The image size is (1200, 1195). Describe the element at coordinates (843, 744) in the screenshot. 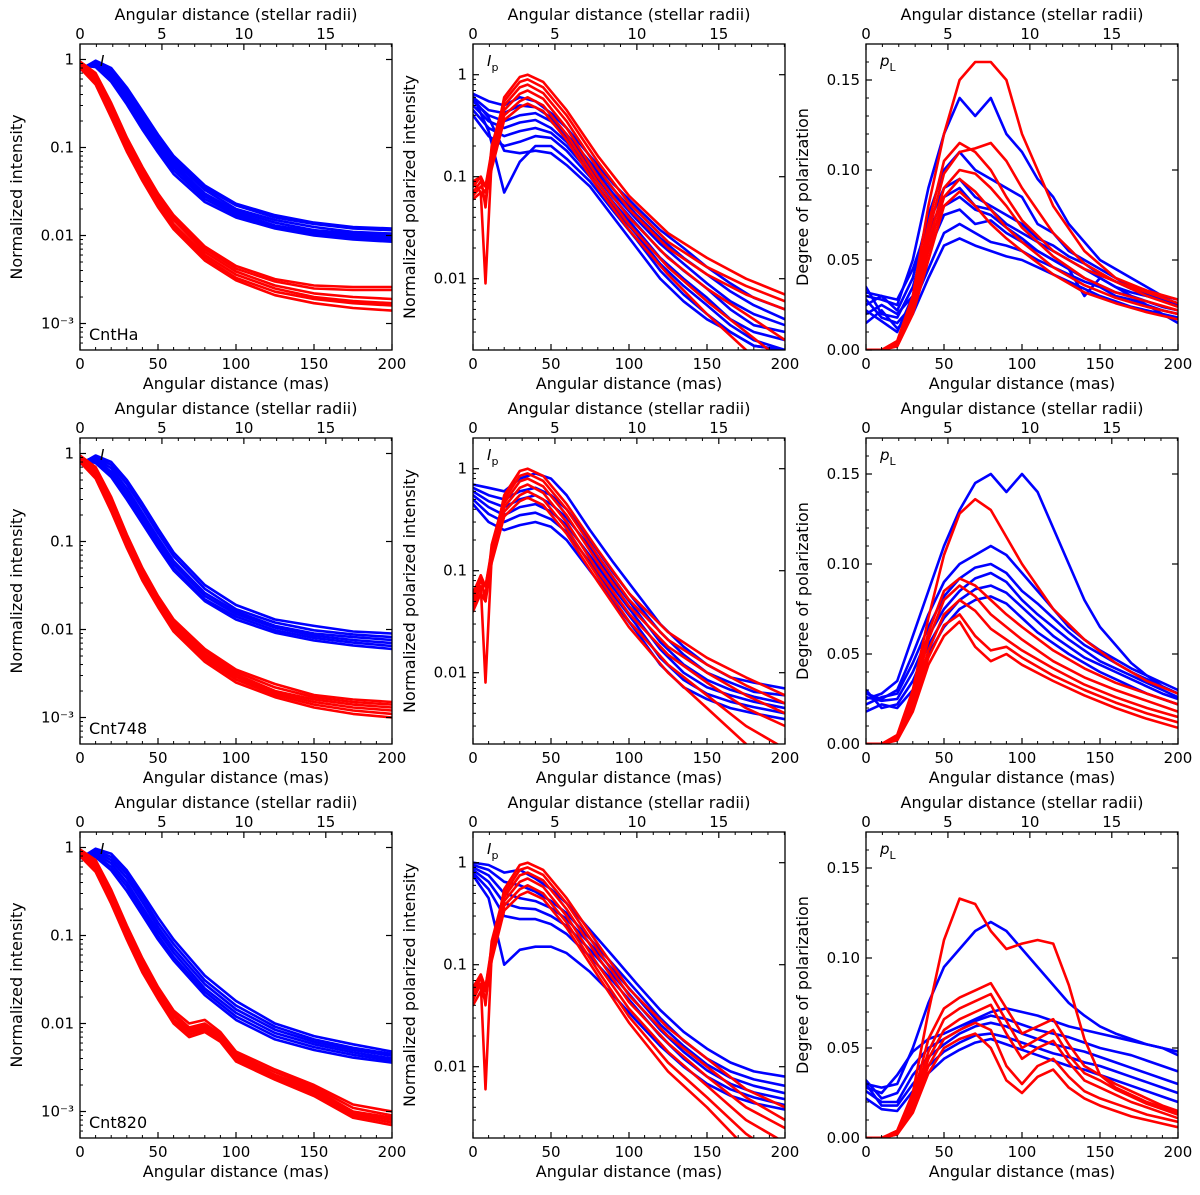

I see `y-tick-label: 0.00` at that location.